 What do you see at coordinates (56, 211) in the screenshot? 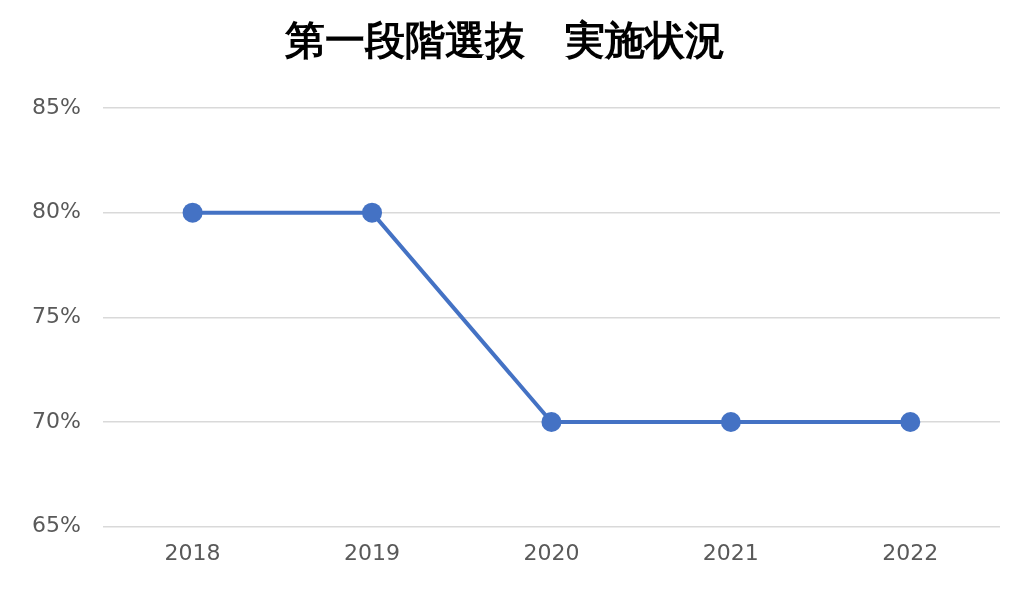
I see `y-tick-label: 80%` at bounding box center [56, 211].